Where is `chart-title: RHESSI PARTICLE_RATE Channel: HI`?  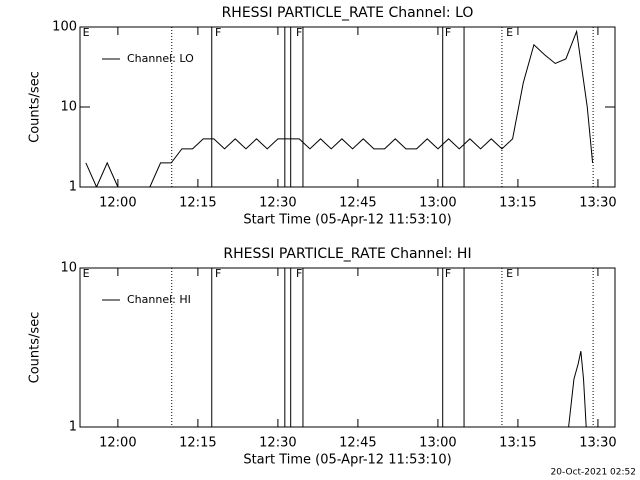
chart-title: RHESSI PARTICLE_RATE Channel: HI is located at coordinates (347, 254).